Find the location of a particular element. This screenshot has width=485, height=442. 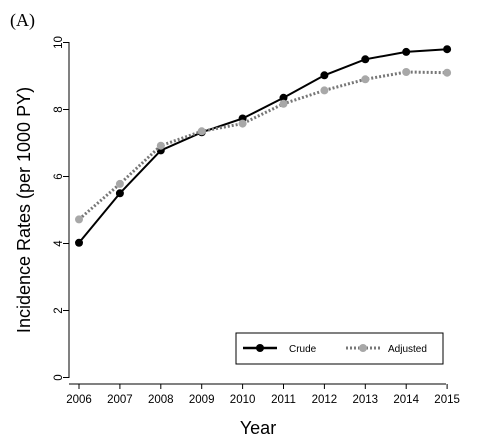

x-axis-title: Year is located at coordinates (258, 428).